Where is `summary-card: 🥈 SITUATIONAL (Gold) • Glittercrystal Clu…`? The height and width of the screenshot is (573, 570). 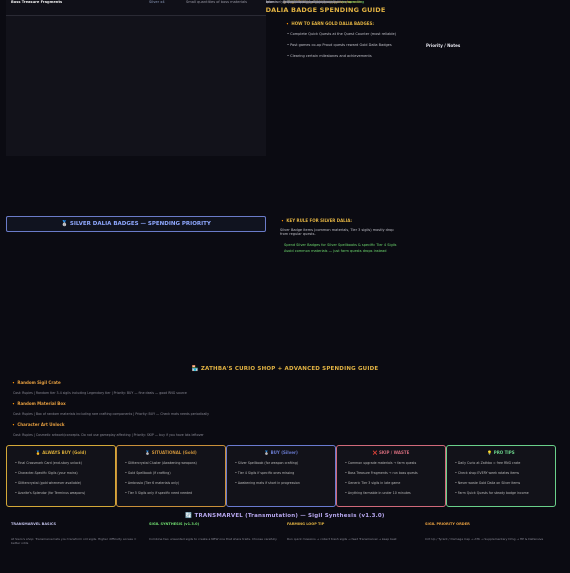
summary-card: 🥈 SITUATIONAL (Gold) • Glittercrystal Clu… is located at coordinates (171, 476).